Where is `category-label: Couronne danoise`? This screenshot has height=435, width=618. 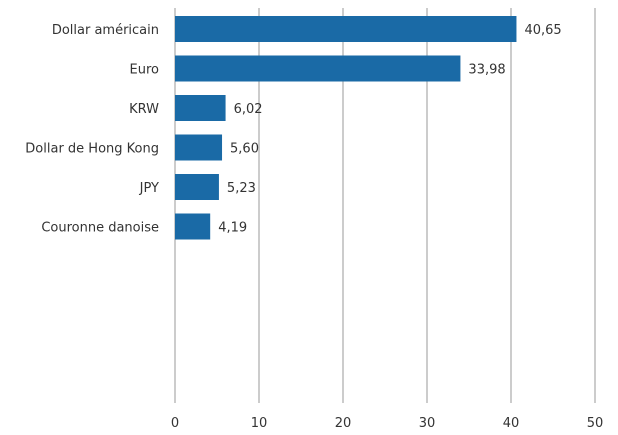
category-label: Couronne danoise is located at coordinates (100, 228).